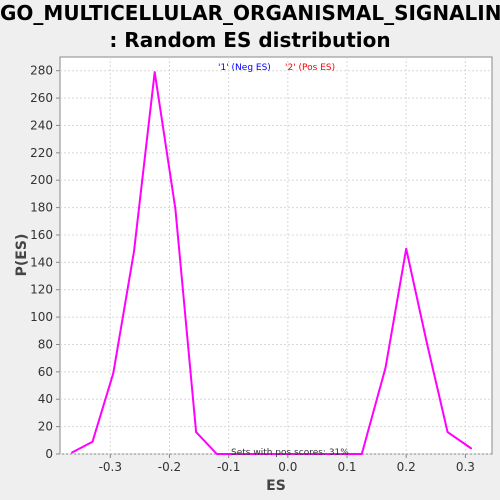 The image size is (500, 500). Describe the element at coordinates (169, 467) in the screenshot. I see `x-tick-label: -0.2` at that location.